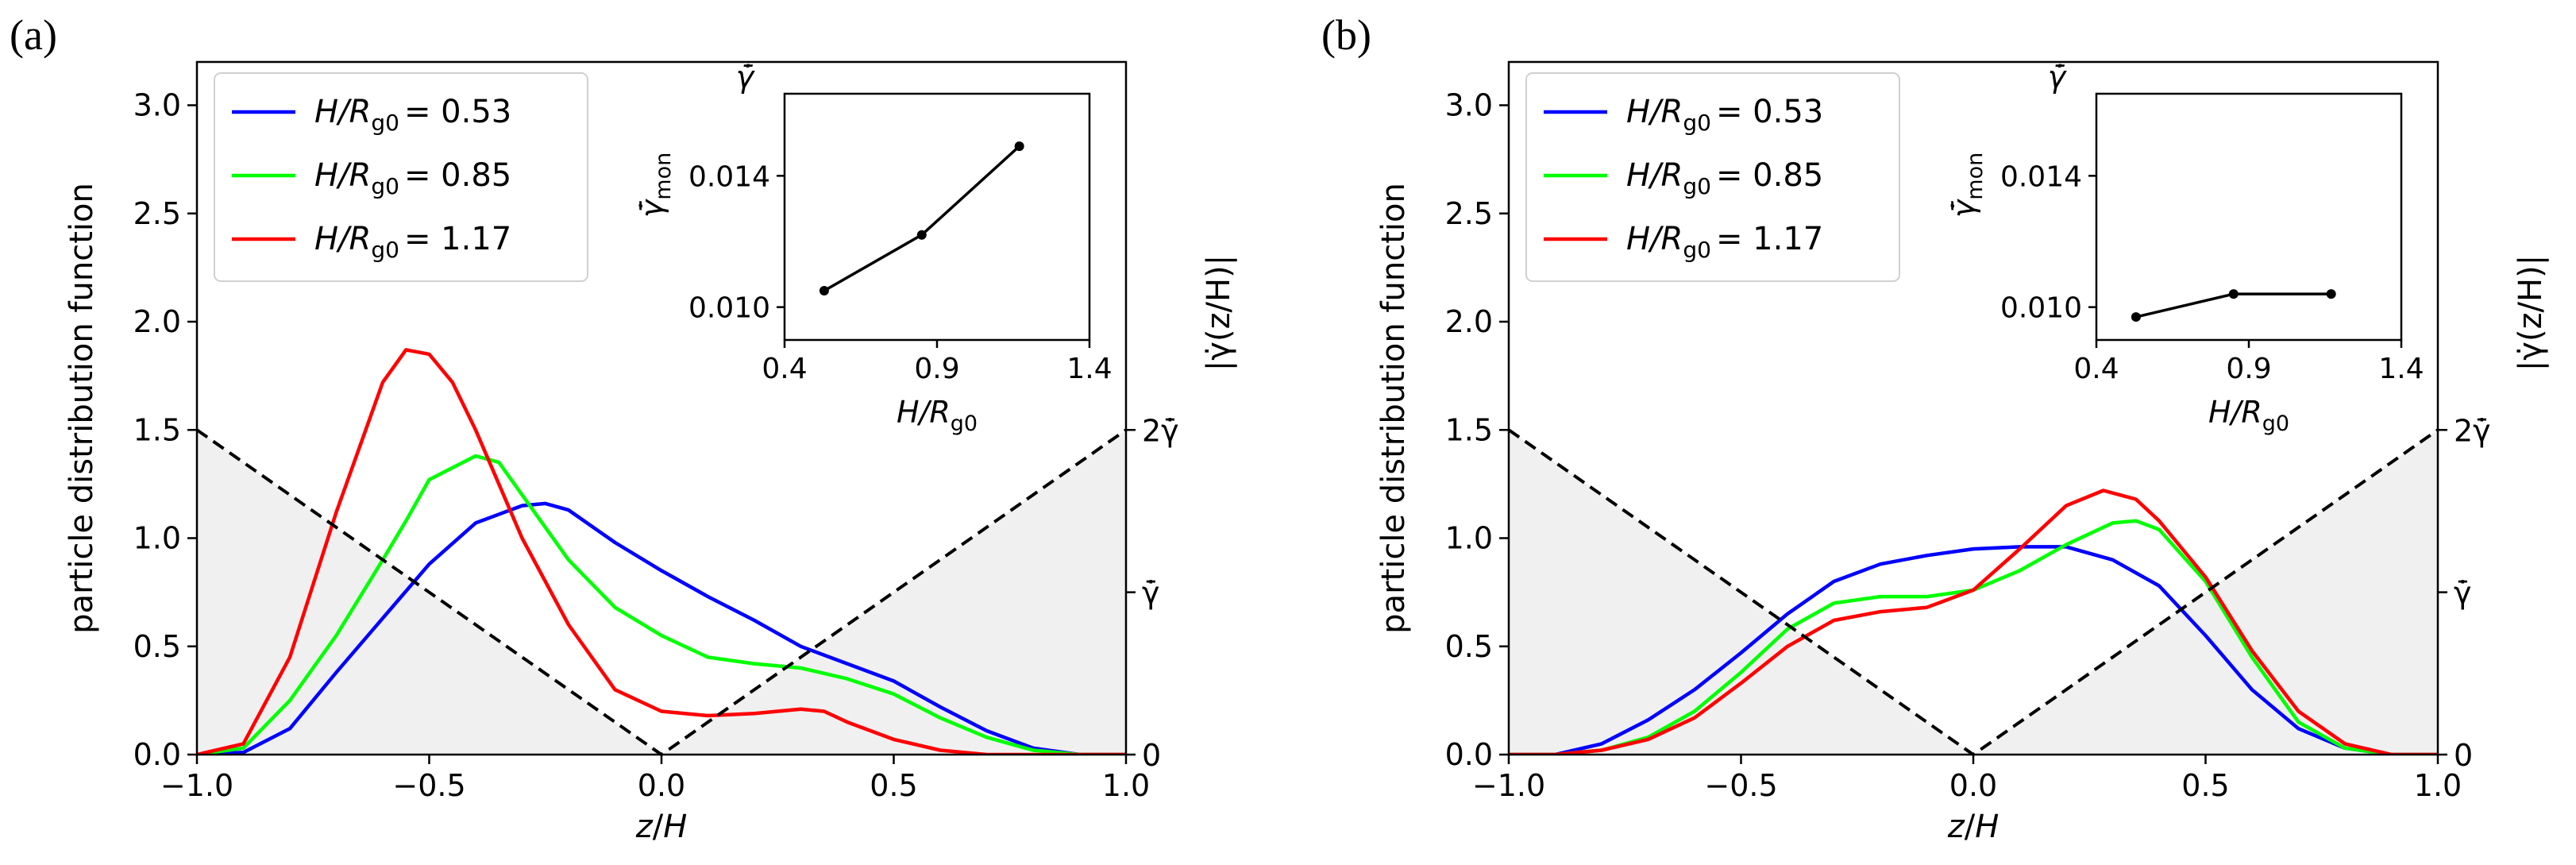 Image resolution: width=2576 pixels, height=865 pixels. What do you see at coordinates (729, 308) in the screenshot?
I see `inset-y-tick-label: 0.010` at bounding box center [729, 308].